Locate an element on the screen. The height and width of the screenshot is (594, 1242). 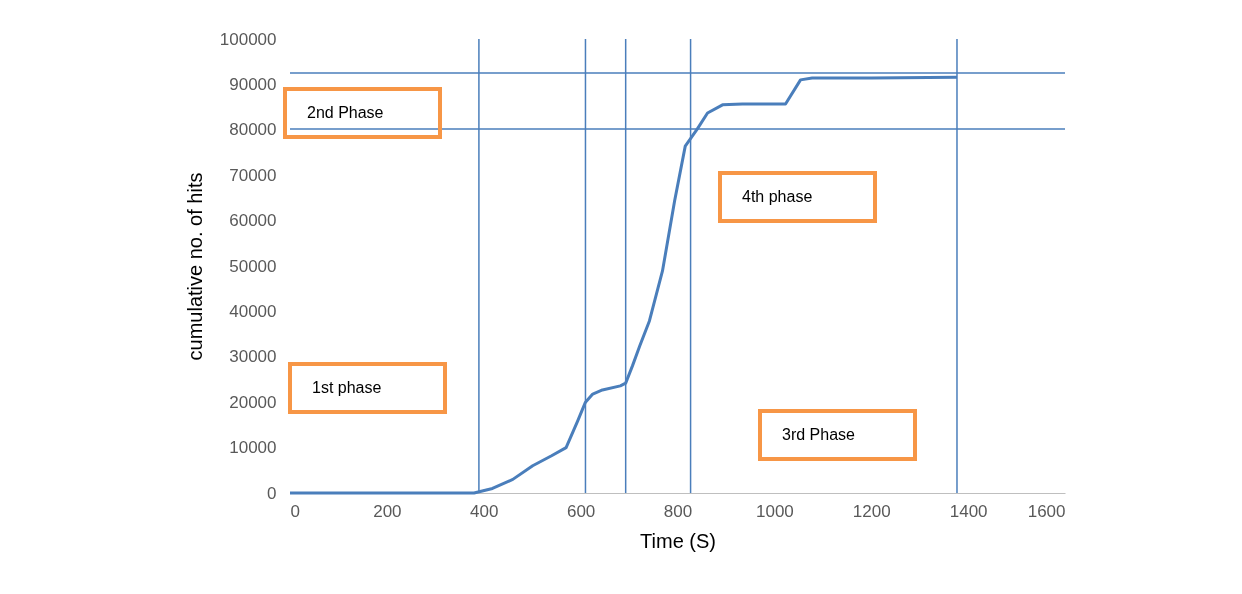
y-tick-label: 0 is located at coordinates (272, 493).